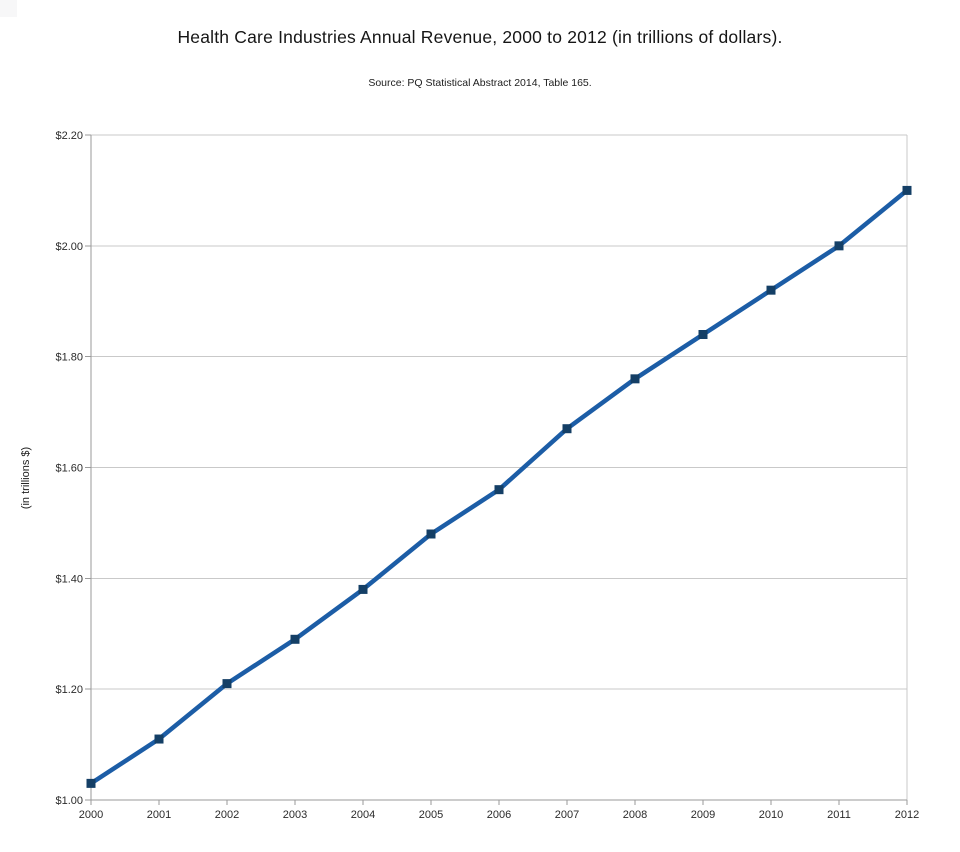 The image size is (960, 852). Describe the element at coordinates (635, 815) in the screenshot. I see `x-tick-label: 2008` at that location.